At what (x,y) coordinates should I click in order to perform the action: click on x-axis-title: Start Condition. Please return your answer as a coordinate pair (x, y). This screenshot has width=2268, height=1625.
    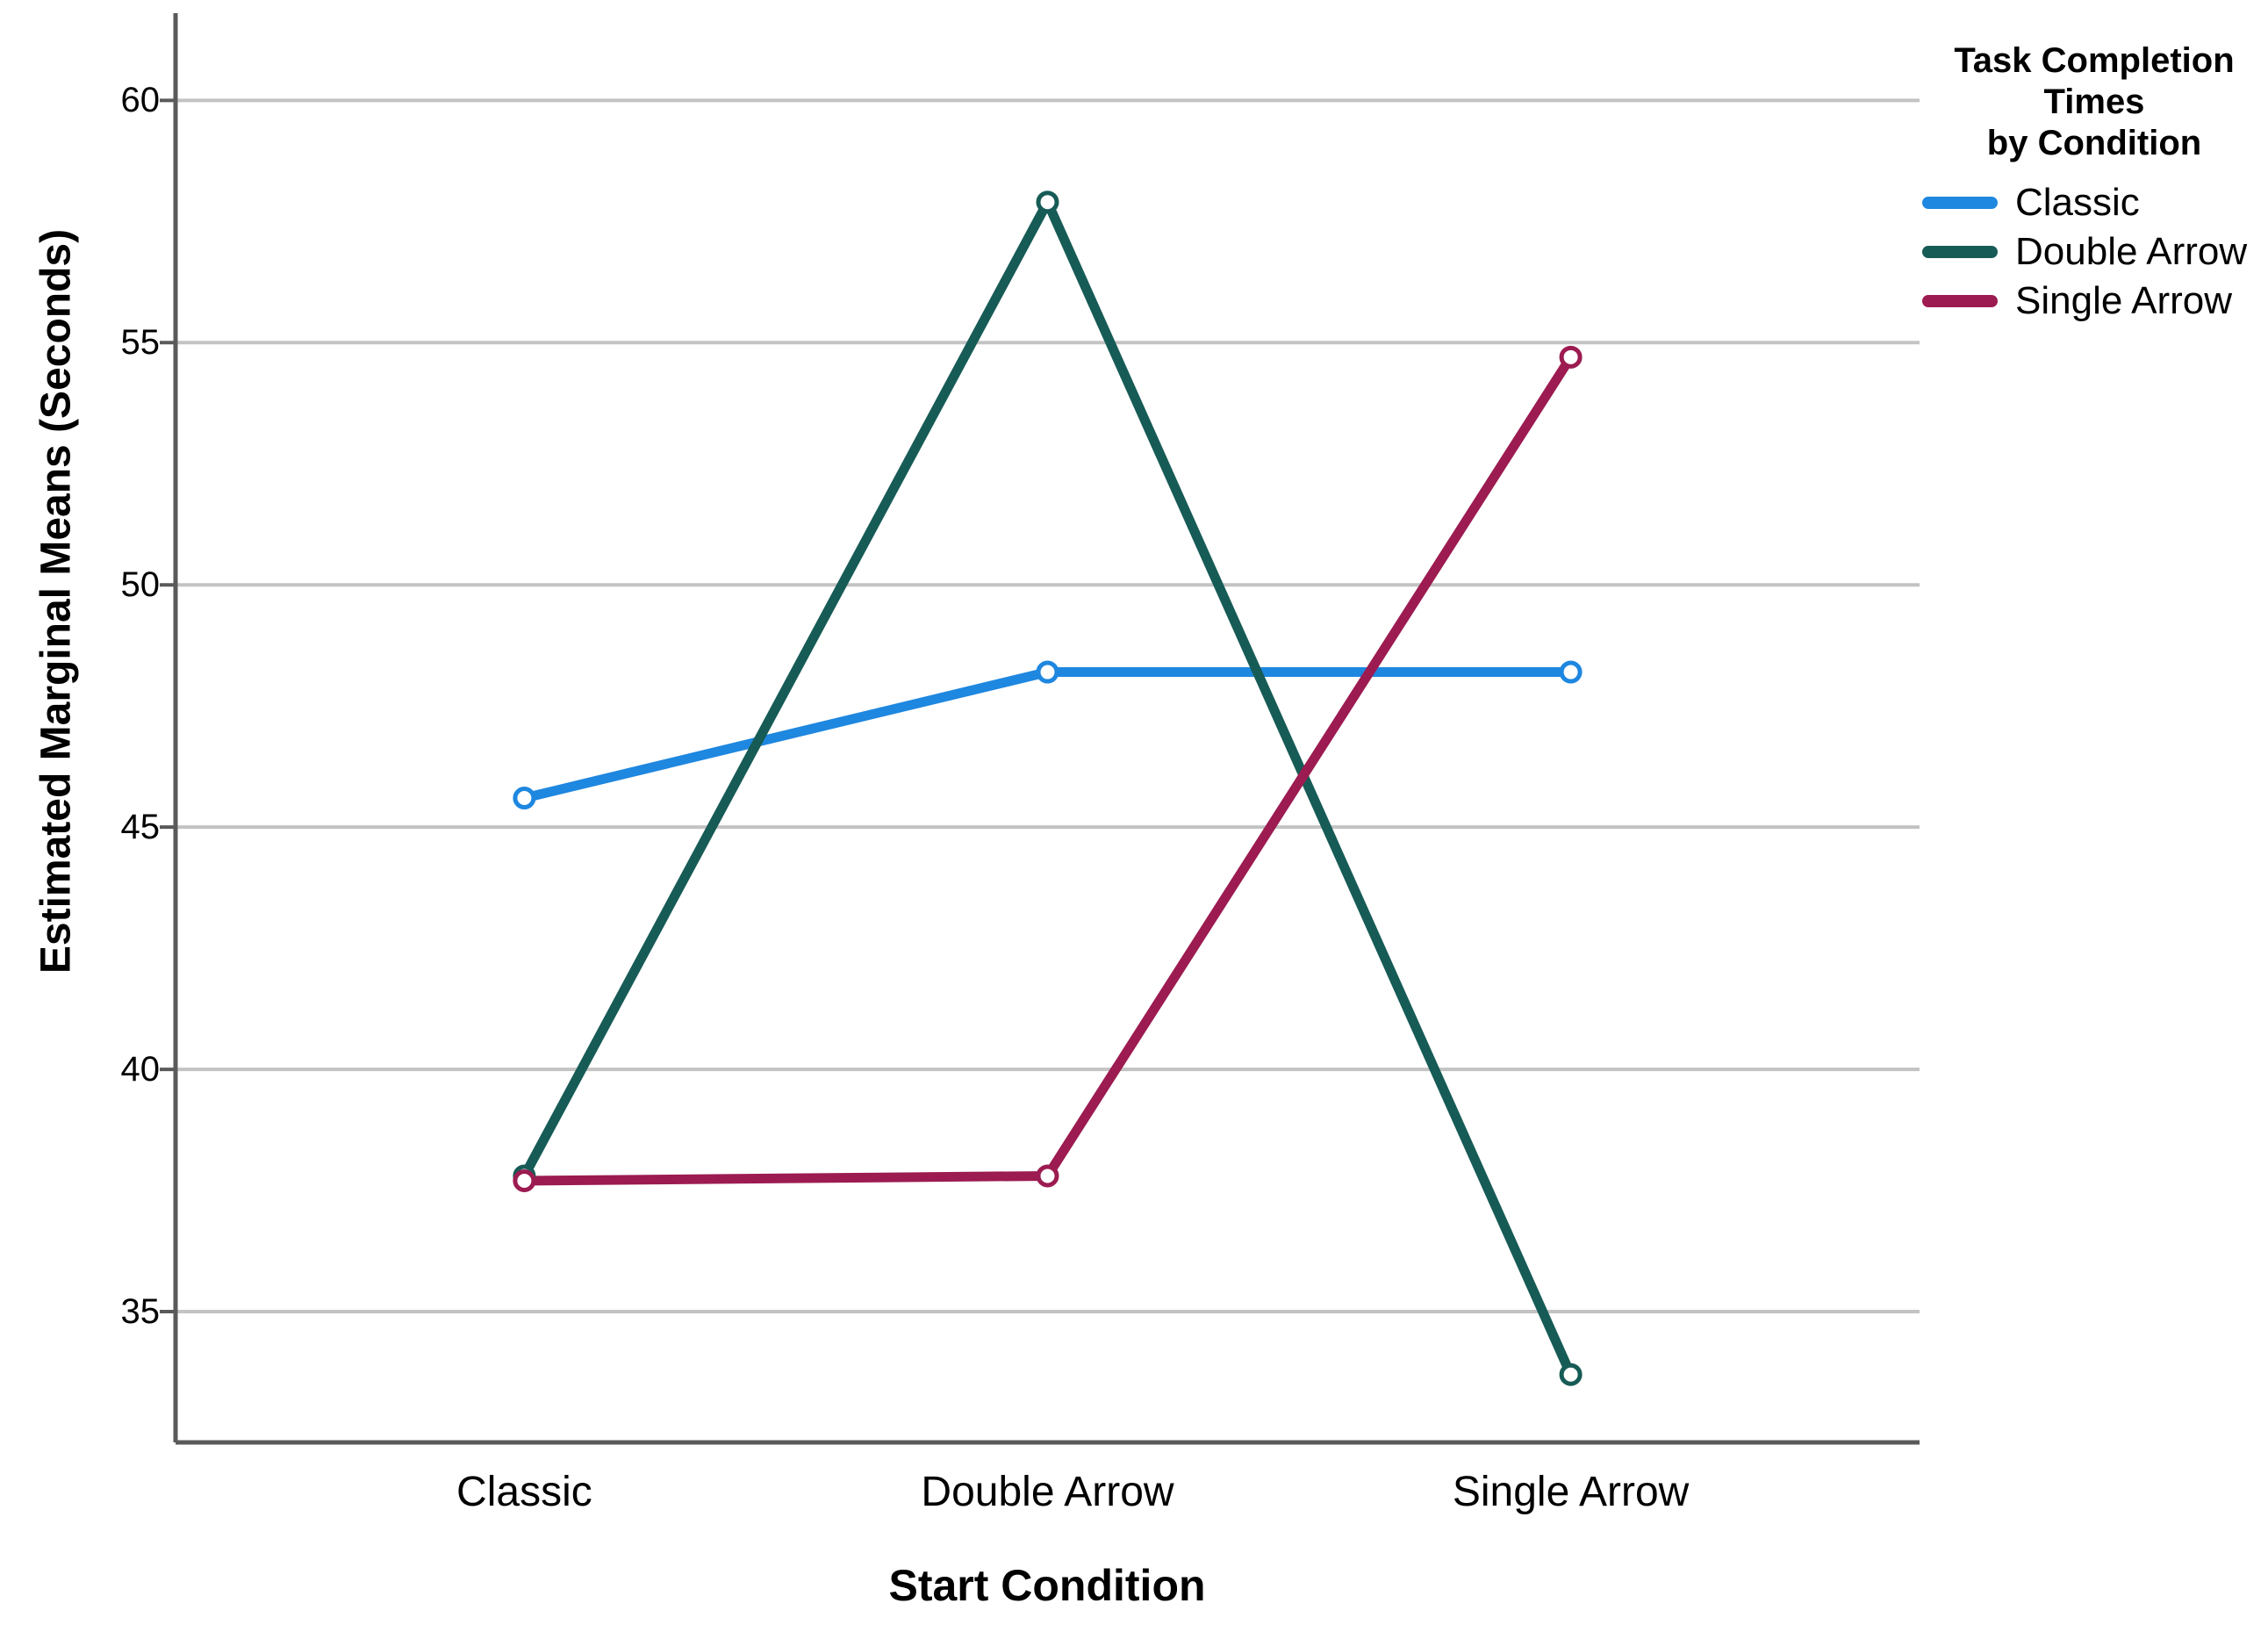
    Looking at the image, I should click on (1047, 1585).